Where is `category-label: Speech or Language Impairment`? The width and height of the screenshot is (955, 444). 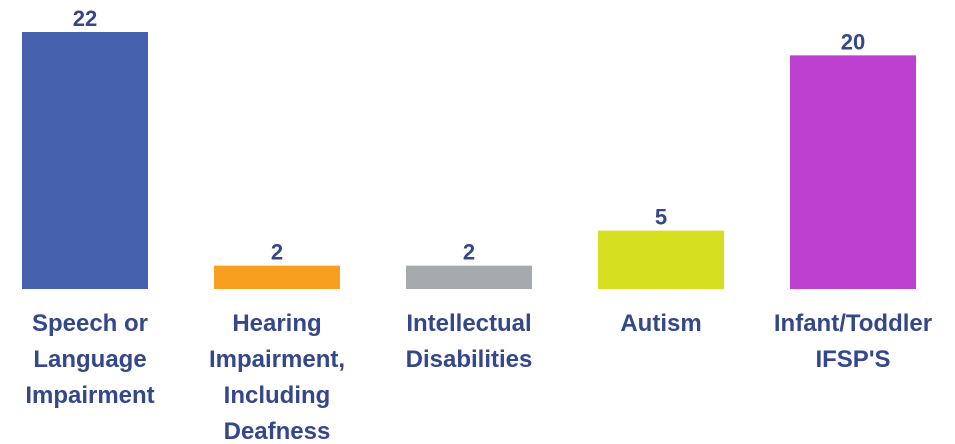 category-label: Speech or Language Impairment is located at coordinates (90, 359).